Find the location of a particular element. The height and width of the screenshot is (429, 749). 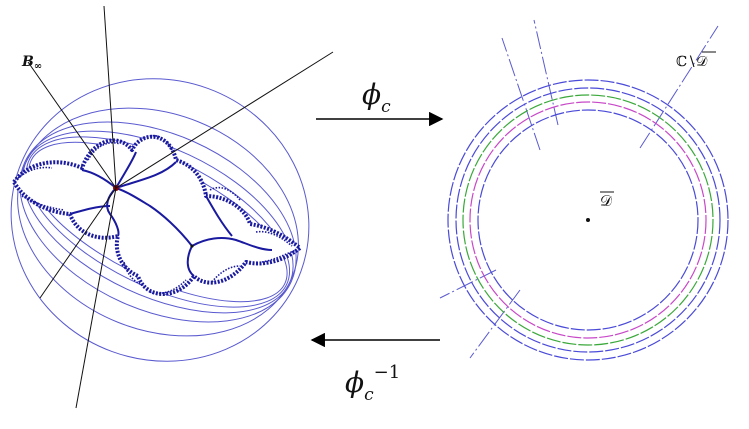

forward-map-label: ϕc is located at coordinates (376, 97).